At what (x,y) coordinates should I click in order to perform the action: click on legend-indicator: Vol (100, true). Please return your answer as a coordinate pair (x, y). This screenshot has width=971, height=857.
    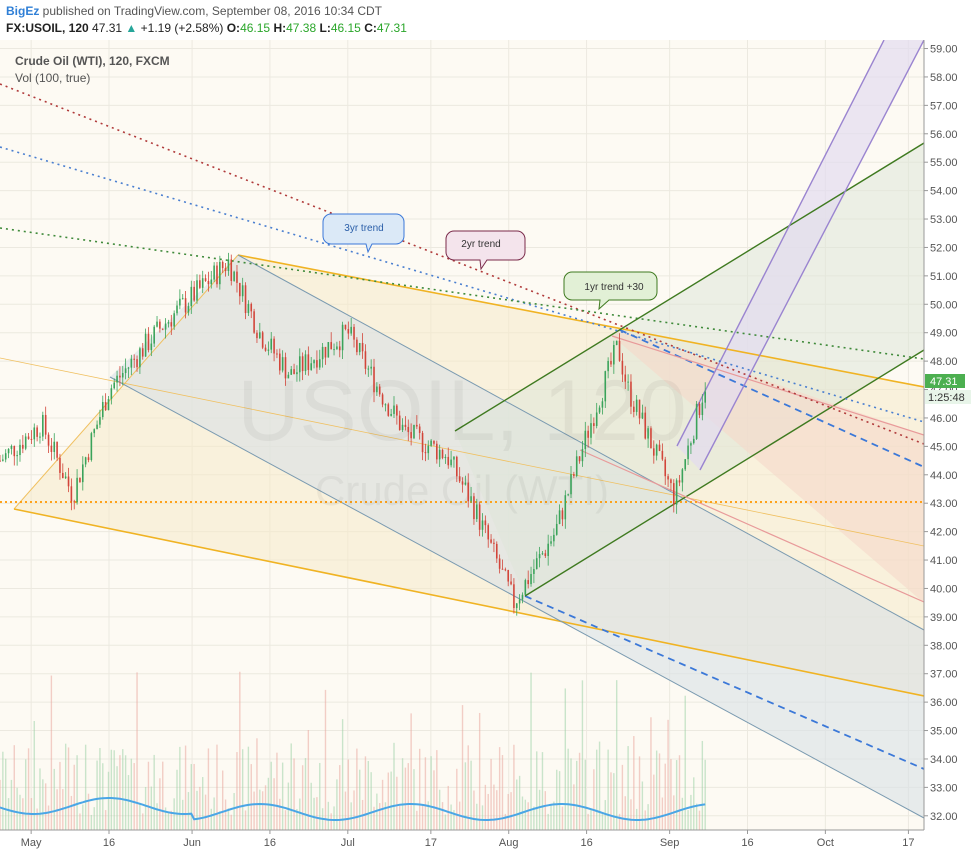
    Looking at the image, I should click on (52, 78).